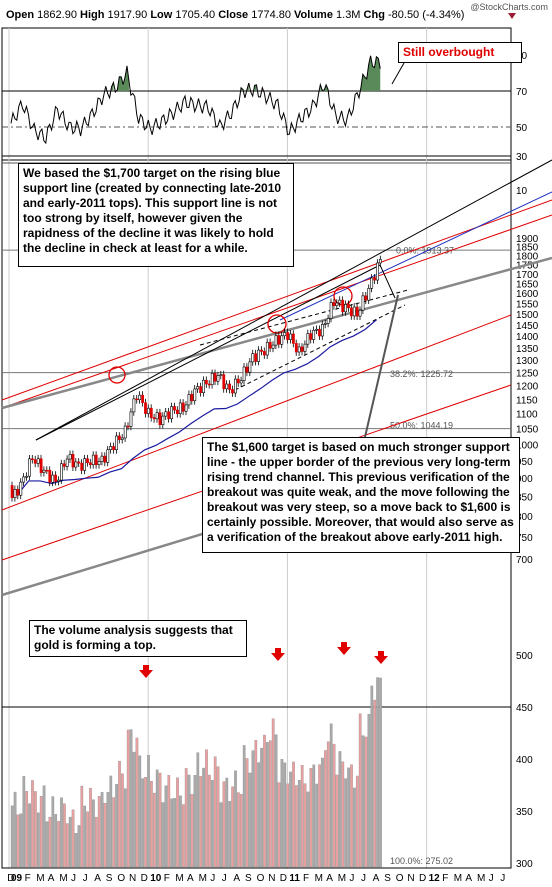 Image resolution: width=552 pixels, height=887 pixels. I want to click on trend-black-line, so click(208, 352).